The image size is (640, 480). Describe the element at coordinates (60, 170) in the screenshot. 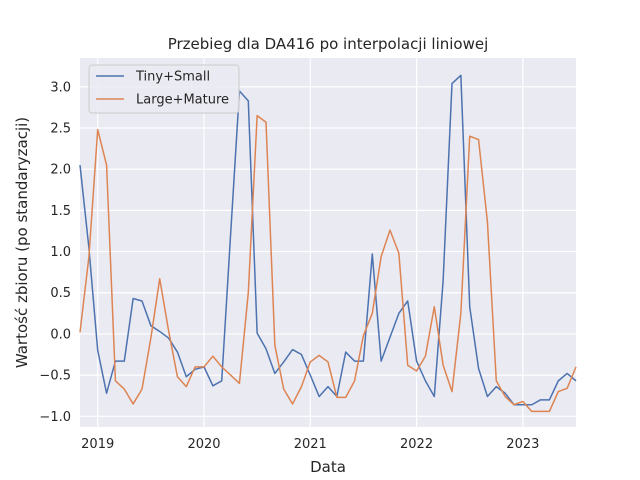

I see `y-tick-label: 2.0` at that location.